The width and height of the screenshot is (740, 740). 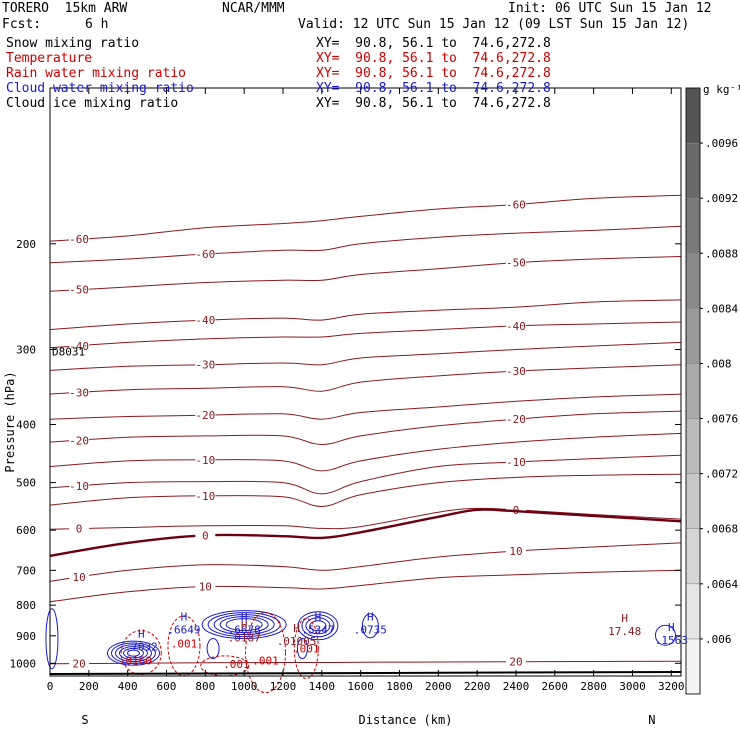 What do you see at coordinates (651, 720) in the screenshot?
I see `north-label: N` at bounding box center [651, 720].